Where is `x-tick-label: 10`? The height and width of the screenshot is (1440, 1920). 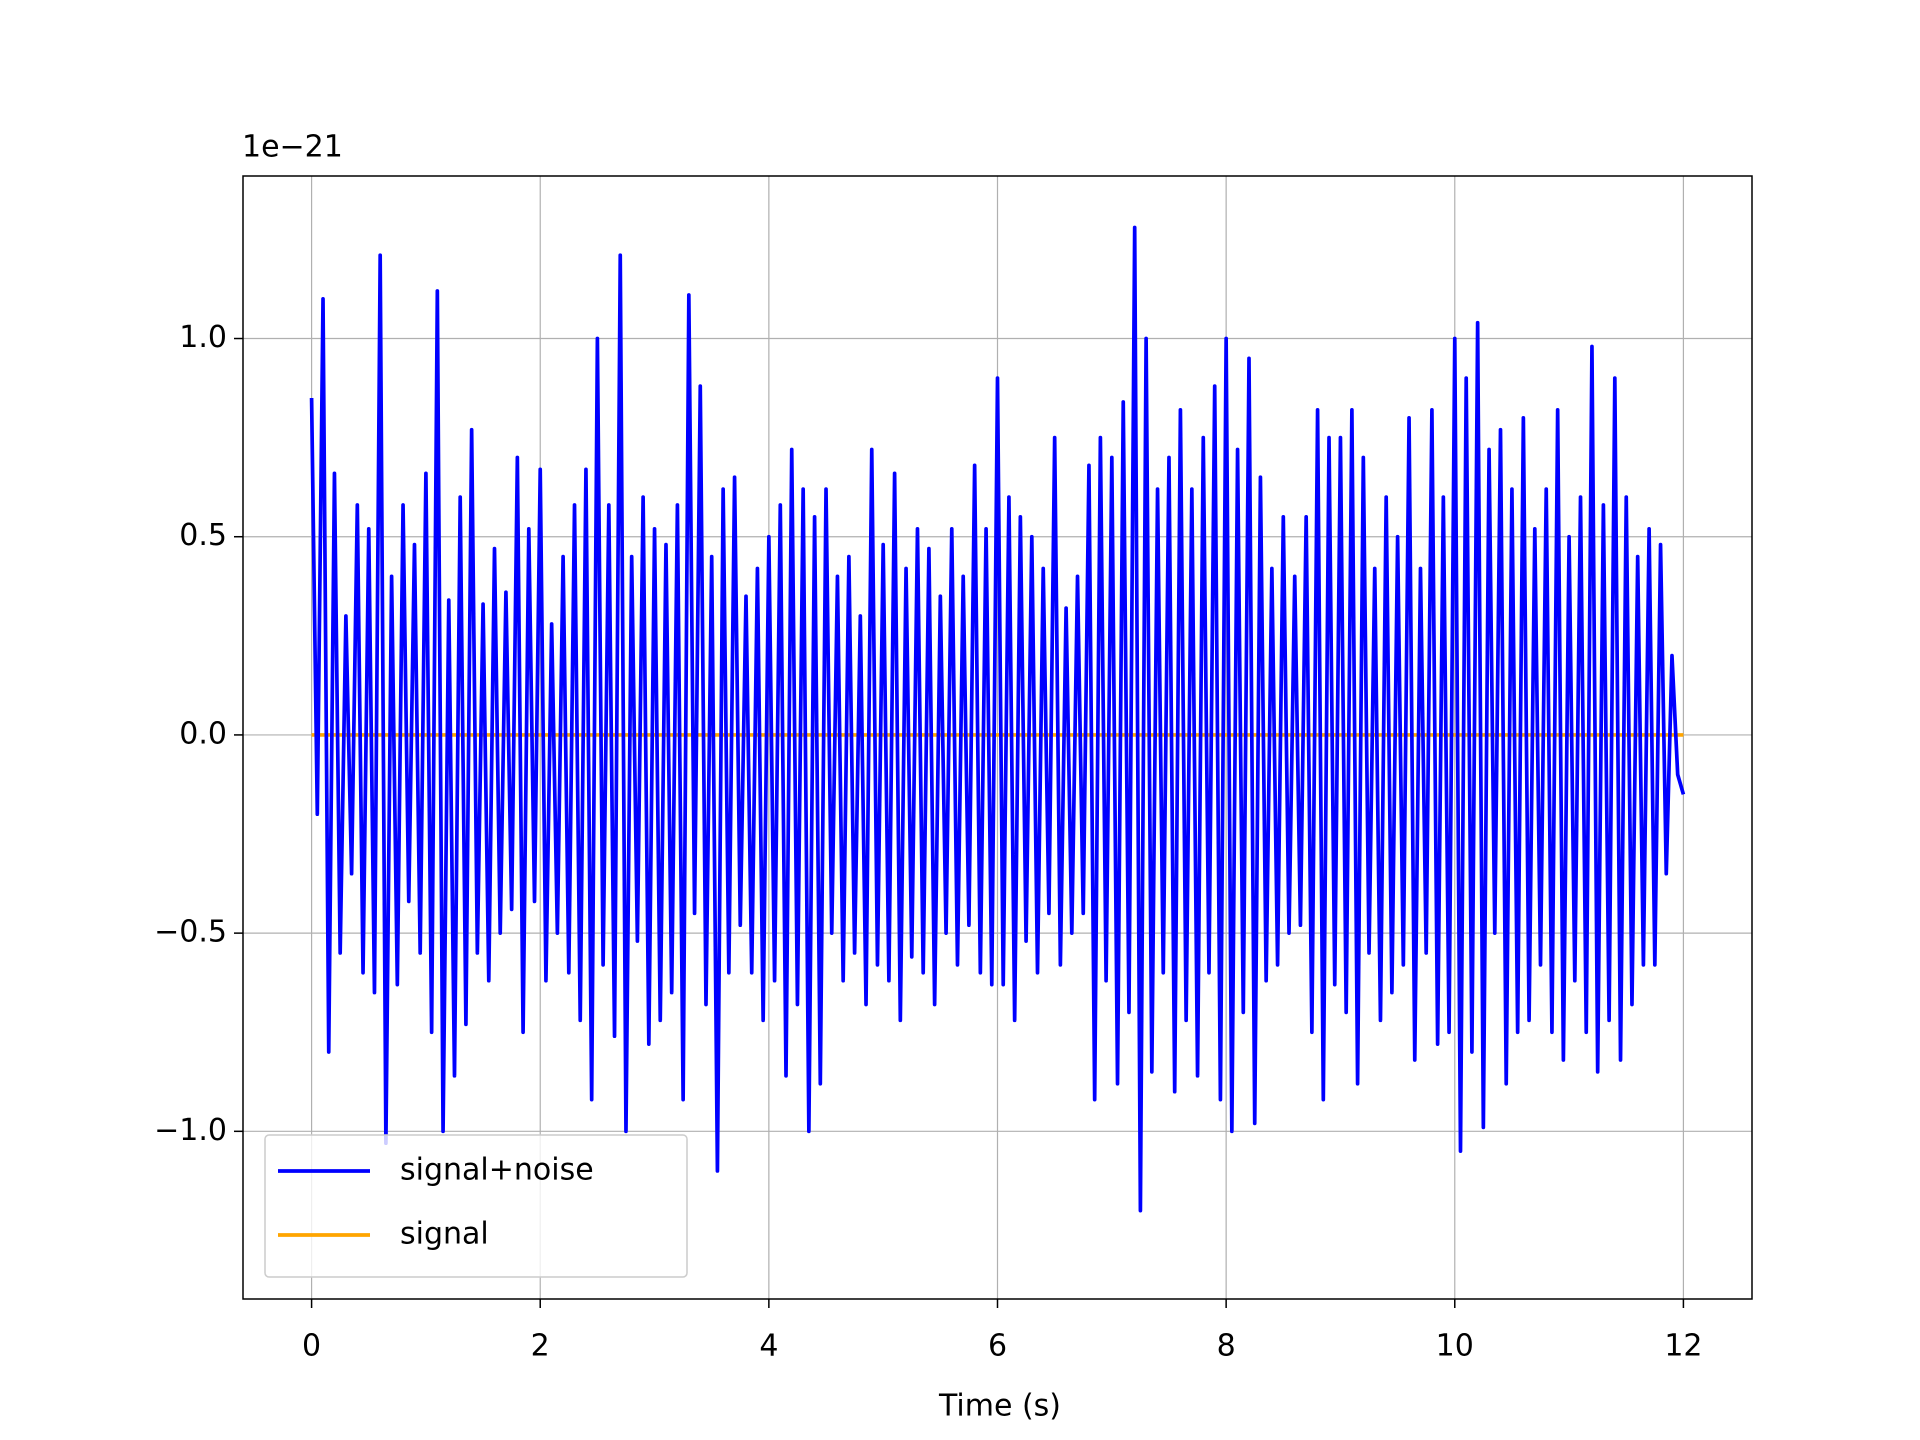
x-tick-label: 10 is located at coordinates (1455, 1346).